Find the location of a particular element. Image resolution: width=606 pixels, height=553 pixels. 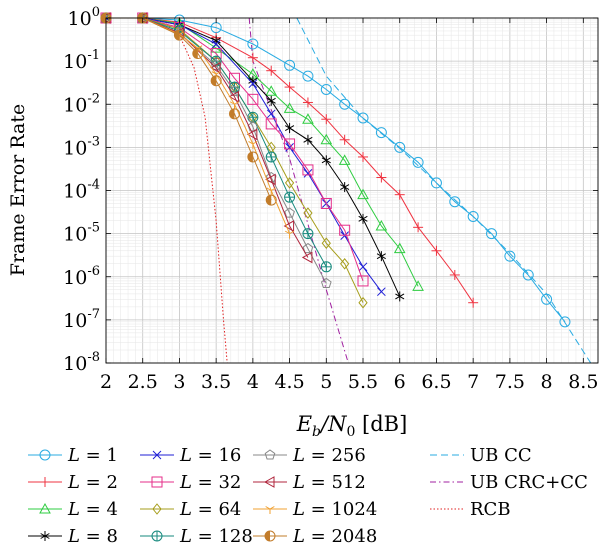

y-axis-label: Frame Error Rate is located at coordinates (18, 190).